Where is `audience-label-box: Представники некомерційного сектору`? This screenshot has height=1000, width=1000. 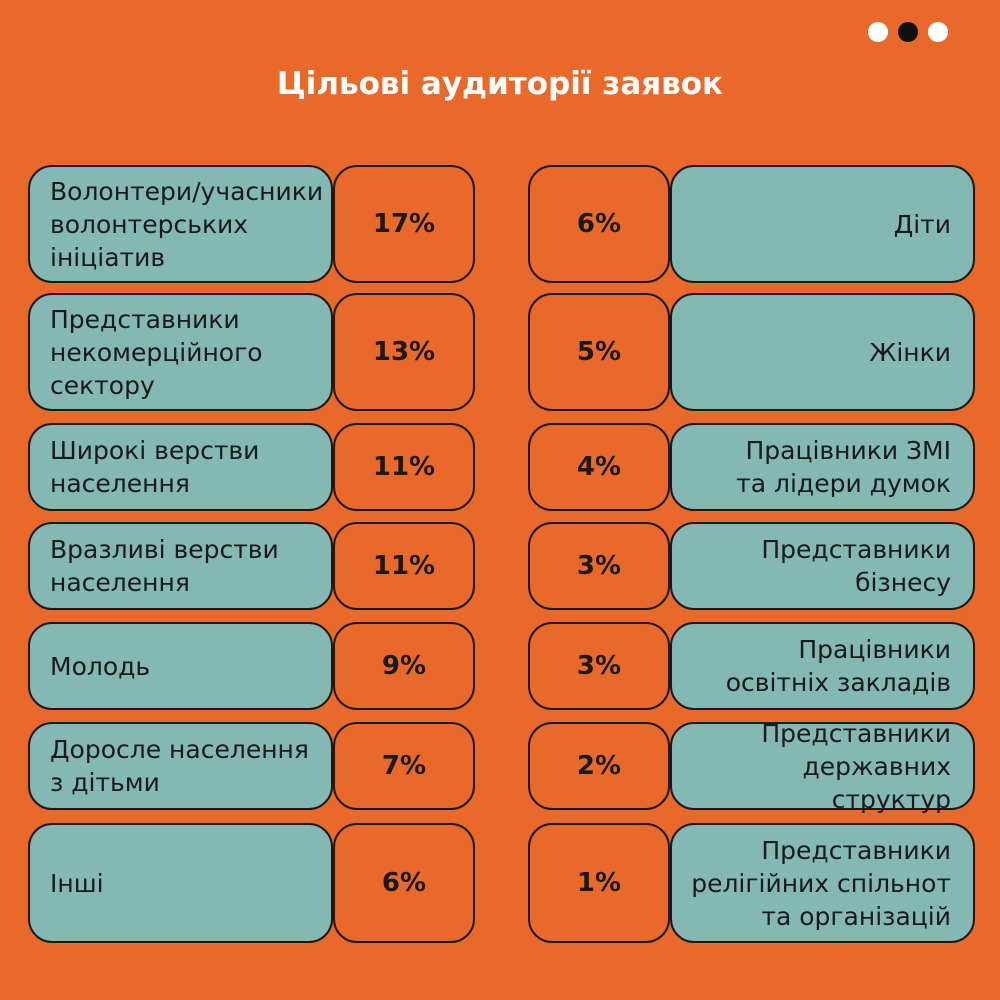
audience-label-box: Представники некомерційного сектору is located at coordinates (180, 352).